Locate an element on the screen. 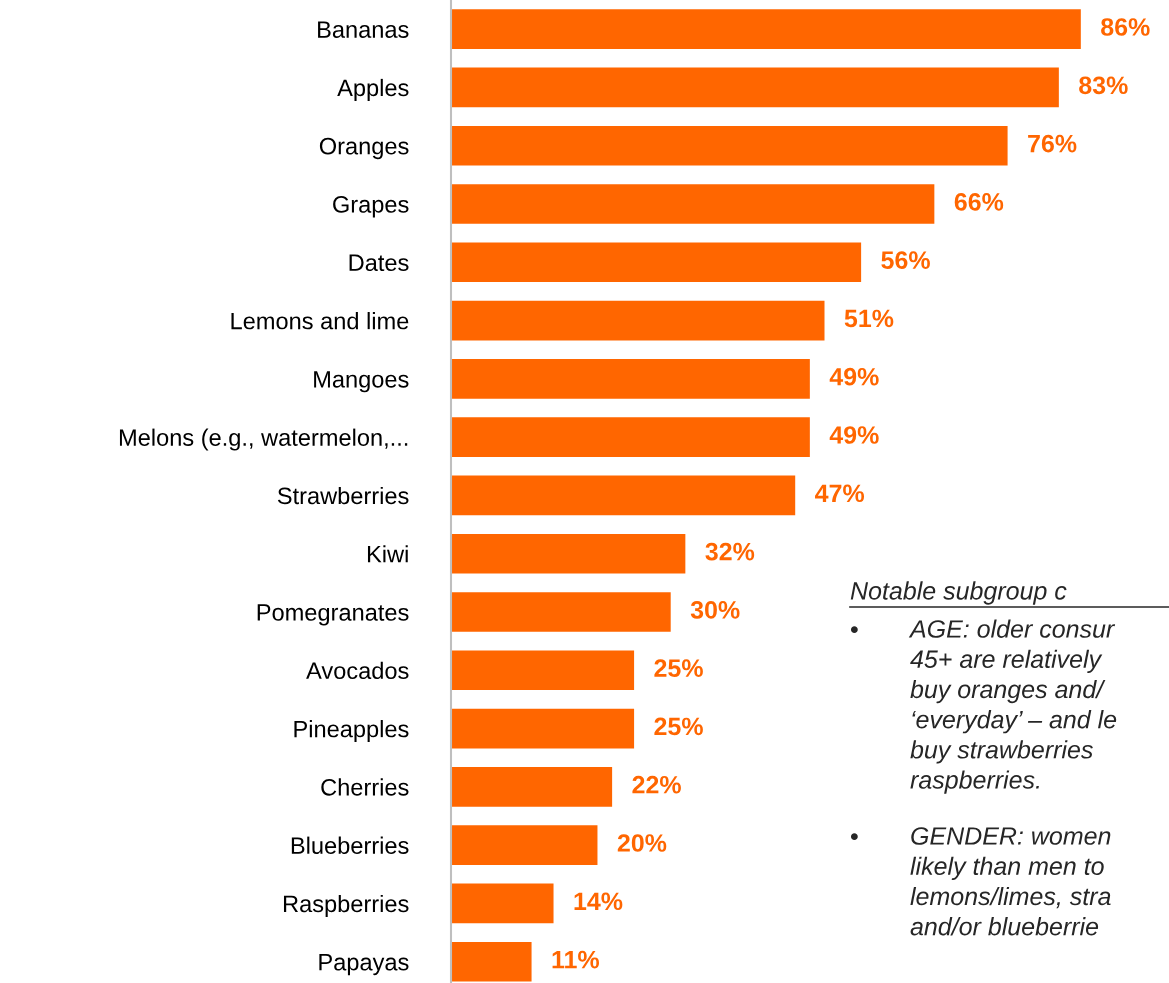 The image size is (1169, 983). data-label: 76% is located at coordinates (1052, 143).